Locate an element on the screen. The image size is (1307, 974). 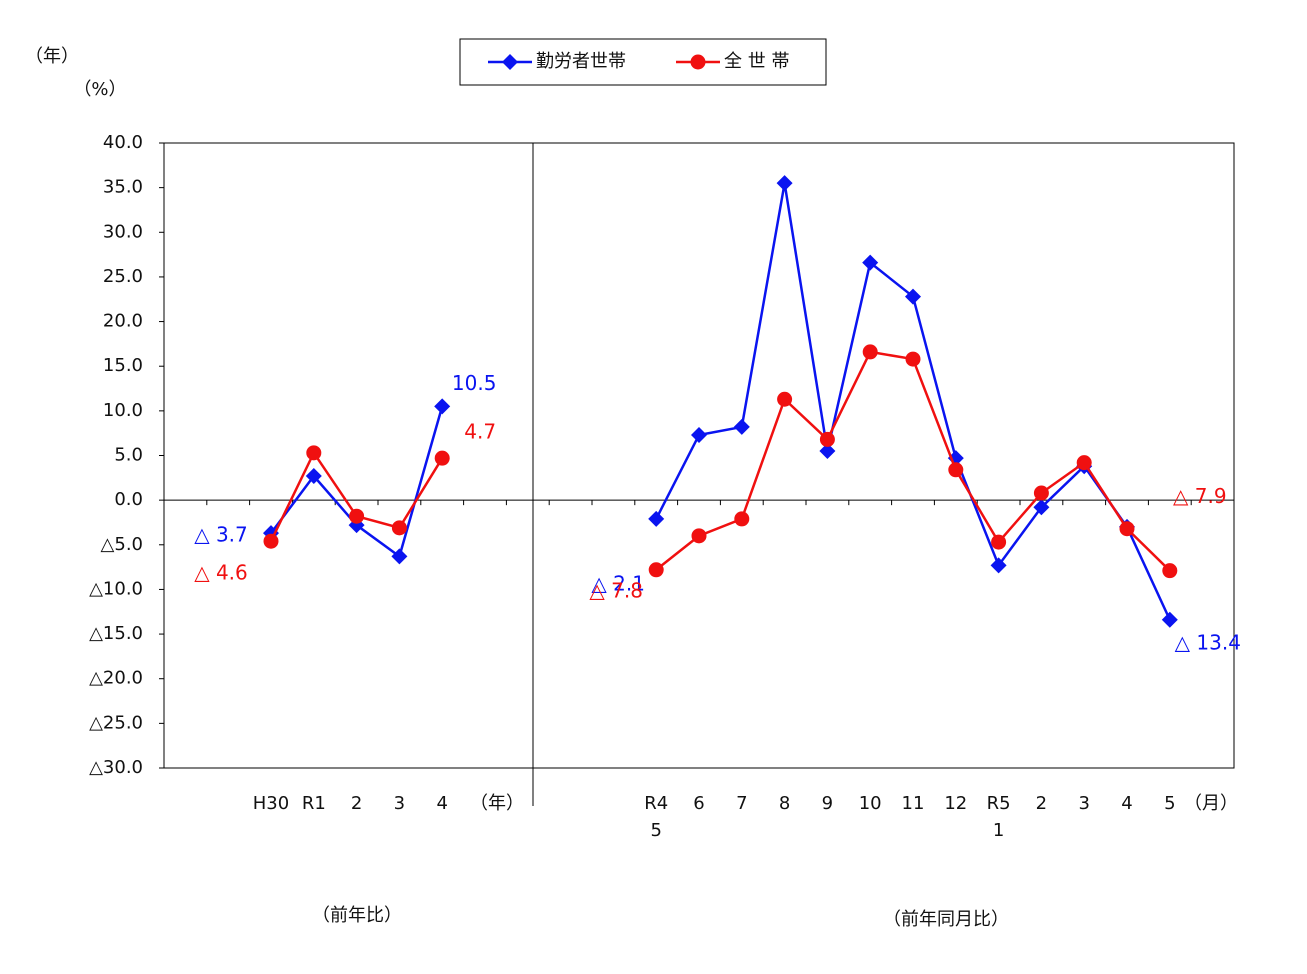
x-tick-label: 7 is located at coordinates (741, 803).